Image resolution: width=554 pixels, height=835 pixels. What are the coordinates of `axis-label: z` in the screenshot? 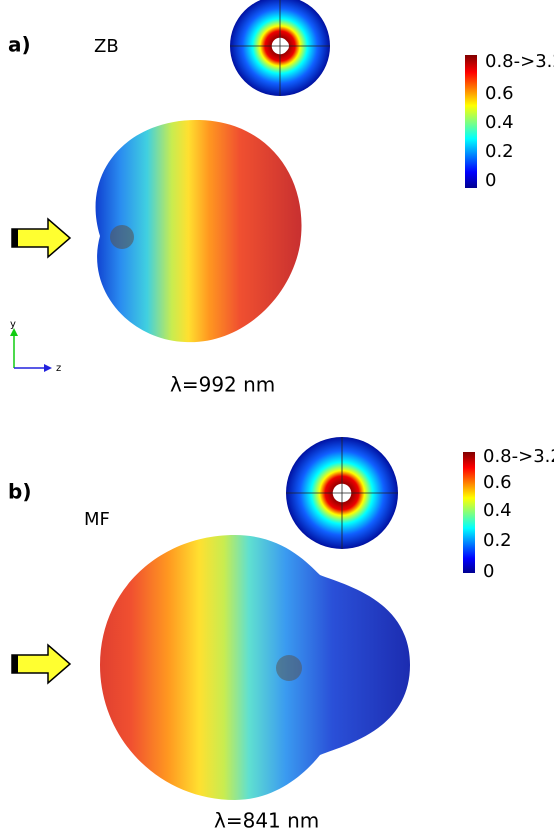 It's located at (58, 368).